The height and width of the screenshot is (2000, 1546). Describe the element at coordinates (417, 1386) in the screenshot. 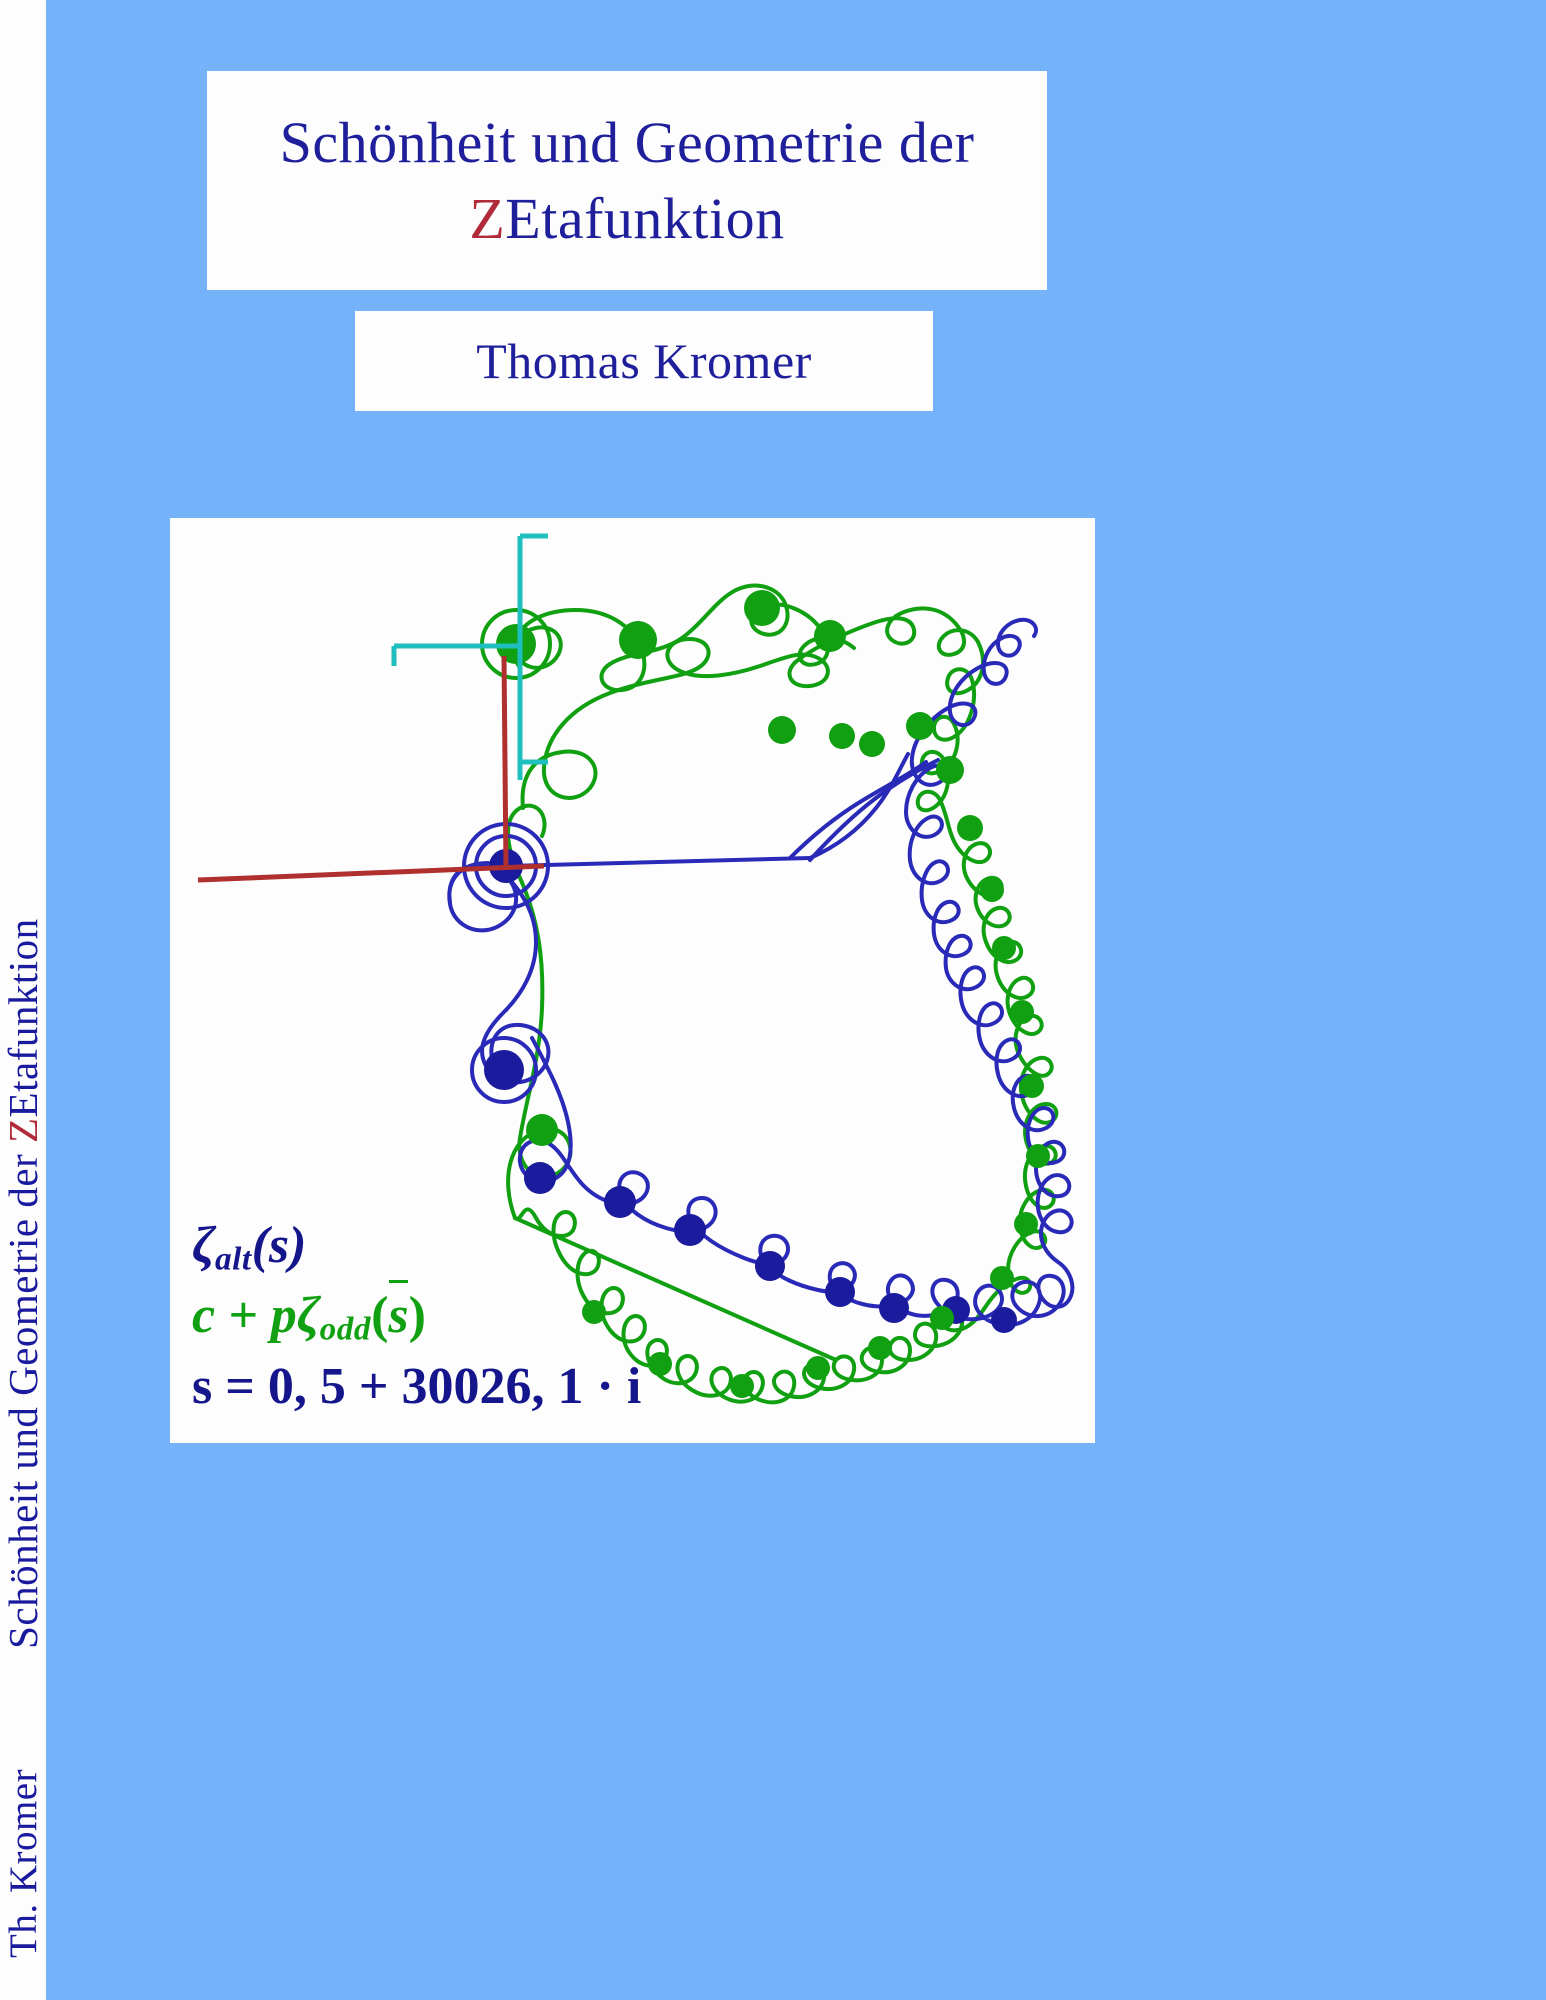

I see `formula-s-value: s = 0, 5 + 30026, 1 · i` at that location.